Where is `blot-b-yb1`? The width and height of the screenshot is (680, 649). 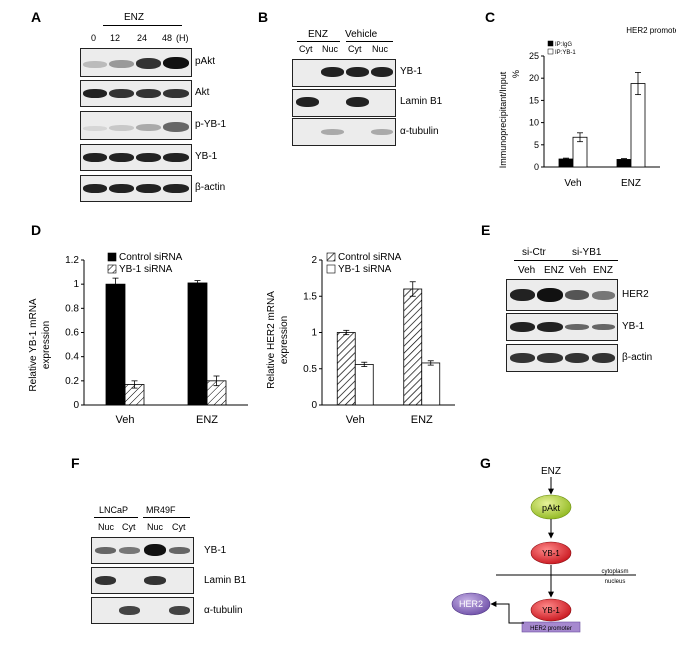
blot-b-yb1 is located at coordinates (344, 73).